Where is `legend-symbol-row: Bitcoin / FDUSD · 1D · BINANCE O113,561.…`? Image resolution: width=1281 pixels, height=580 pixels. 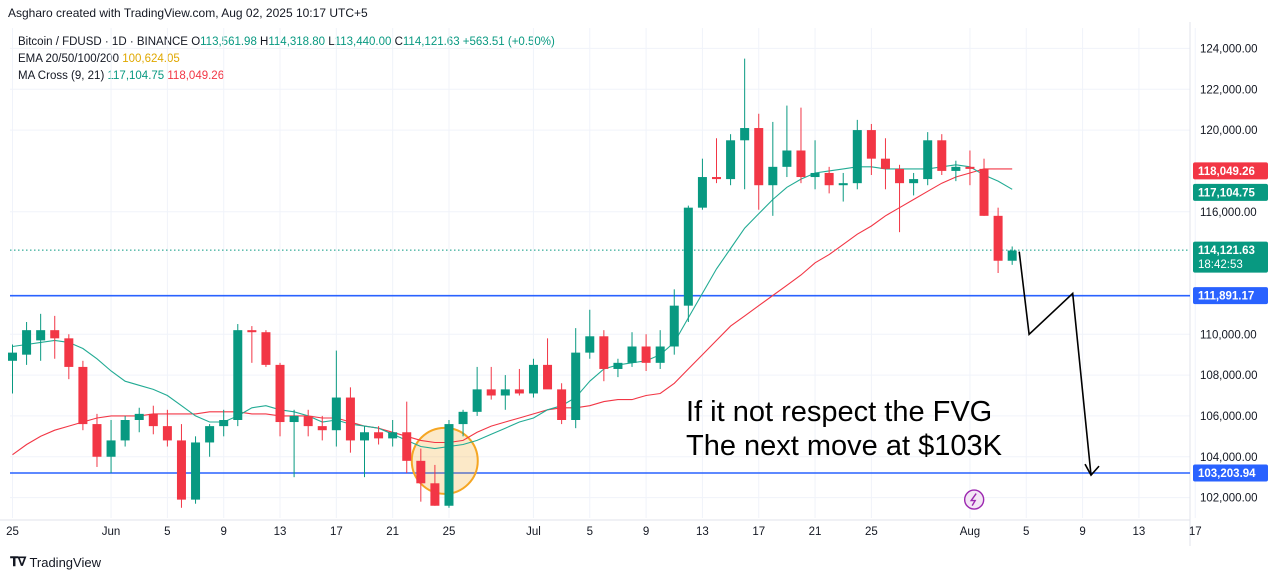
legend-symbol-row: Bitcoin / FDUSD · 1D · BINANCE O113,561.… is located at coordinates (286, 42).